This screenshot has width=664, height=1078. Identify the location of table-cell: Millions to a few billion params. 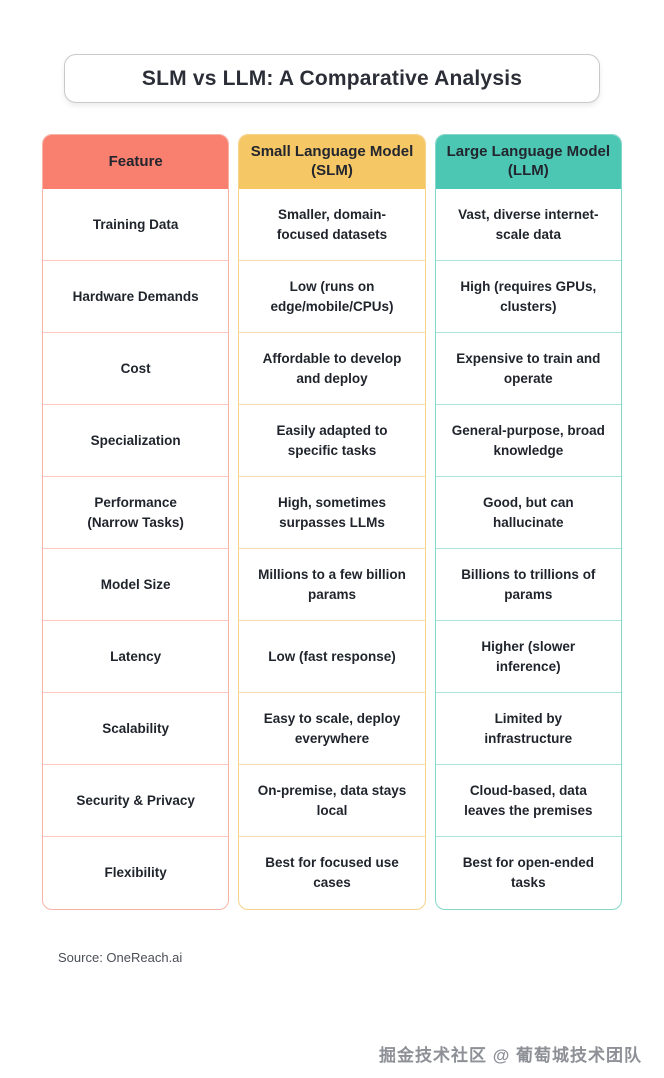
(332, 585).